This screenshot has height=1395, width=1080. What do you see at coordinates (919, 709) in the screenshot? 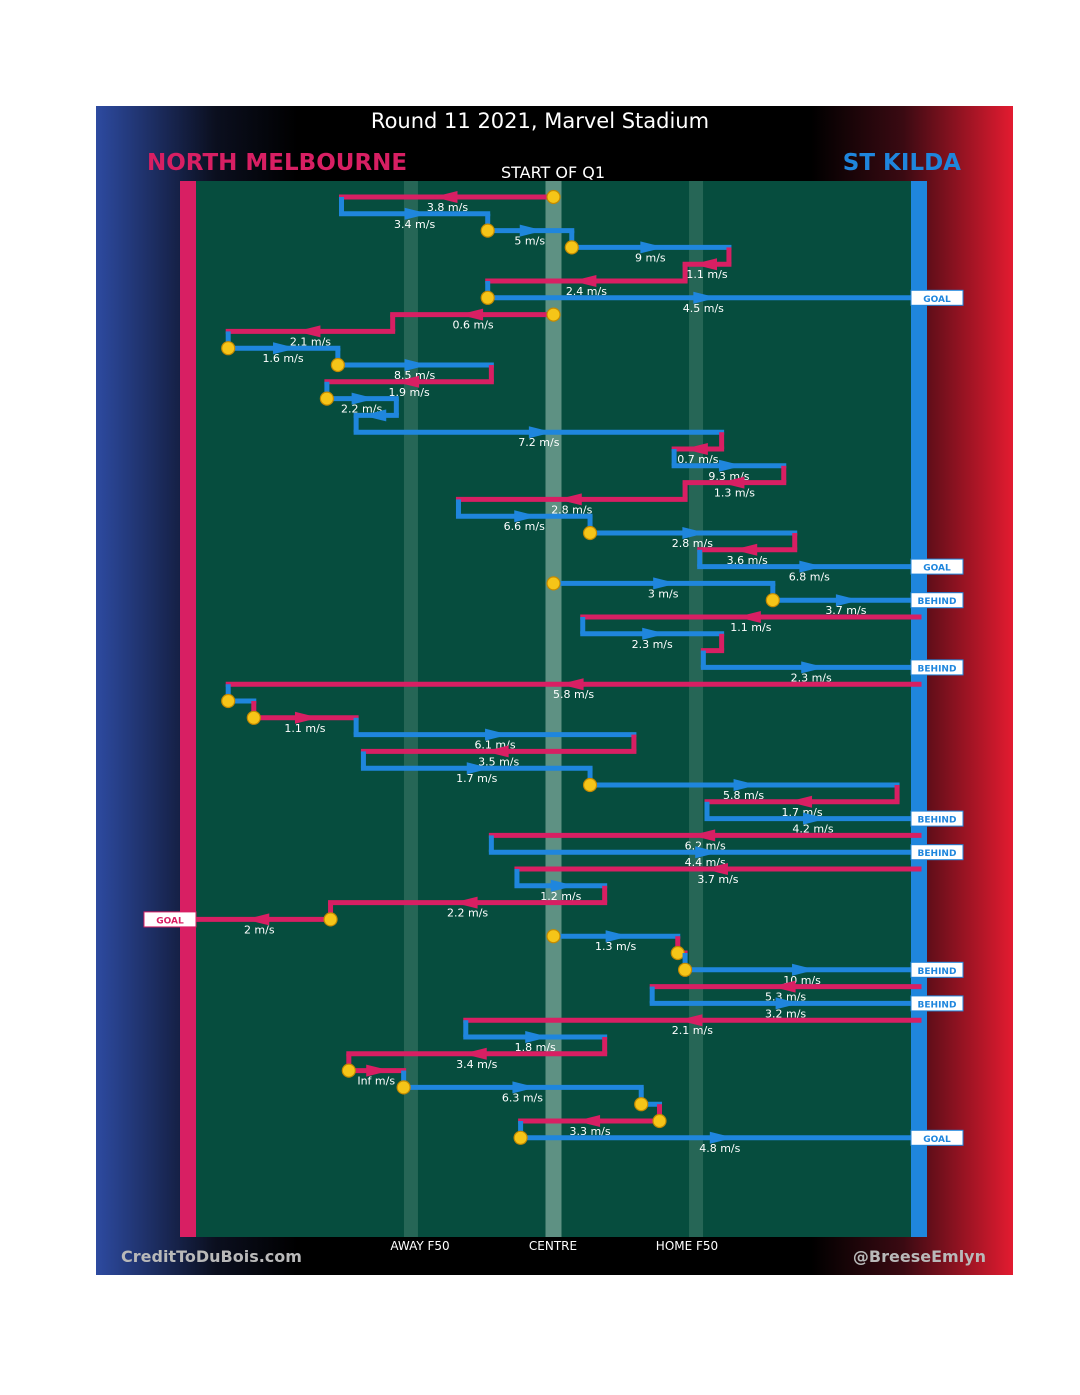
I see `stkilda-goal-bar` at bounding box center [919, 709].